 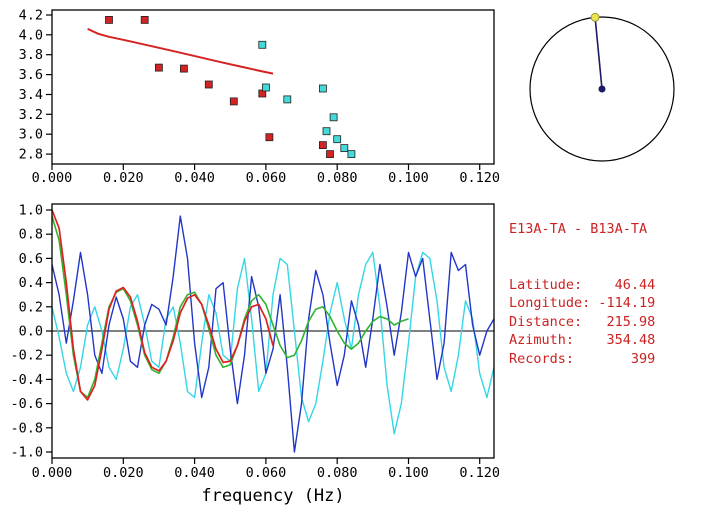 I want to click on y-tick-label: 4.0, so click(x=31, y=35).